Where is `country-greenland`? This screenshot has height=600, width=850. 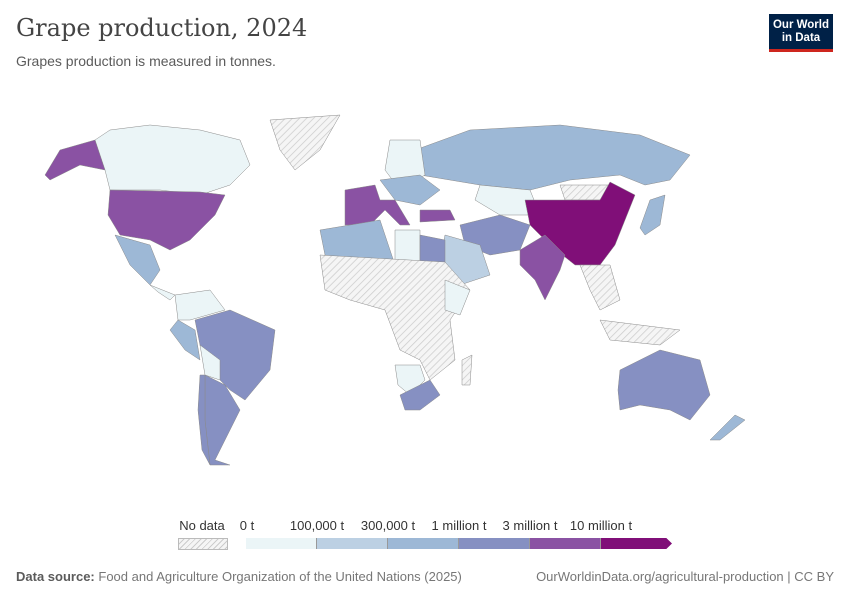 country-greenland is located at coordinates (305, 142).